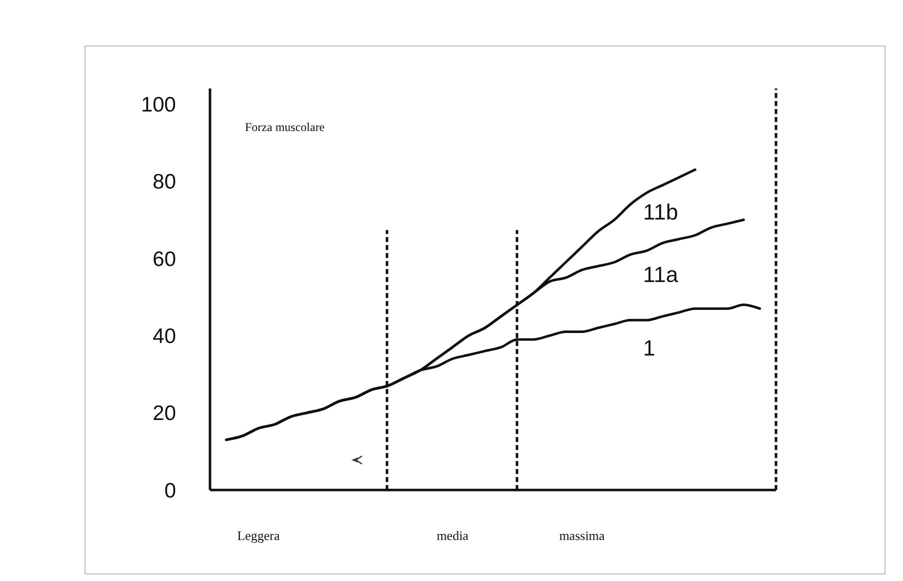 The width and height of the screenshot is (903, 581). Describe the element at coordinates (170, 490) in the screenshot. I see `y-tick-label: 0` at that location.